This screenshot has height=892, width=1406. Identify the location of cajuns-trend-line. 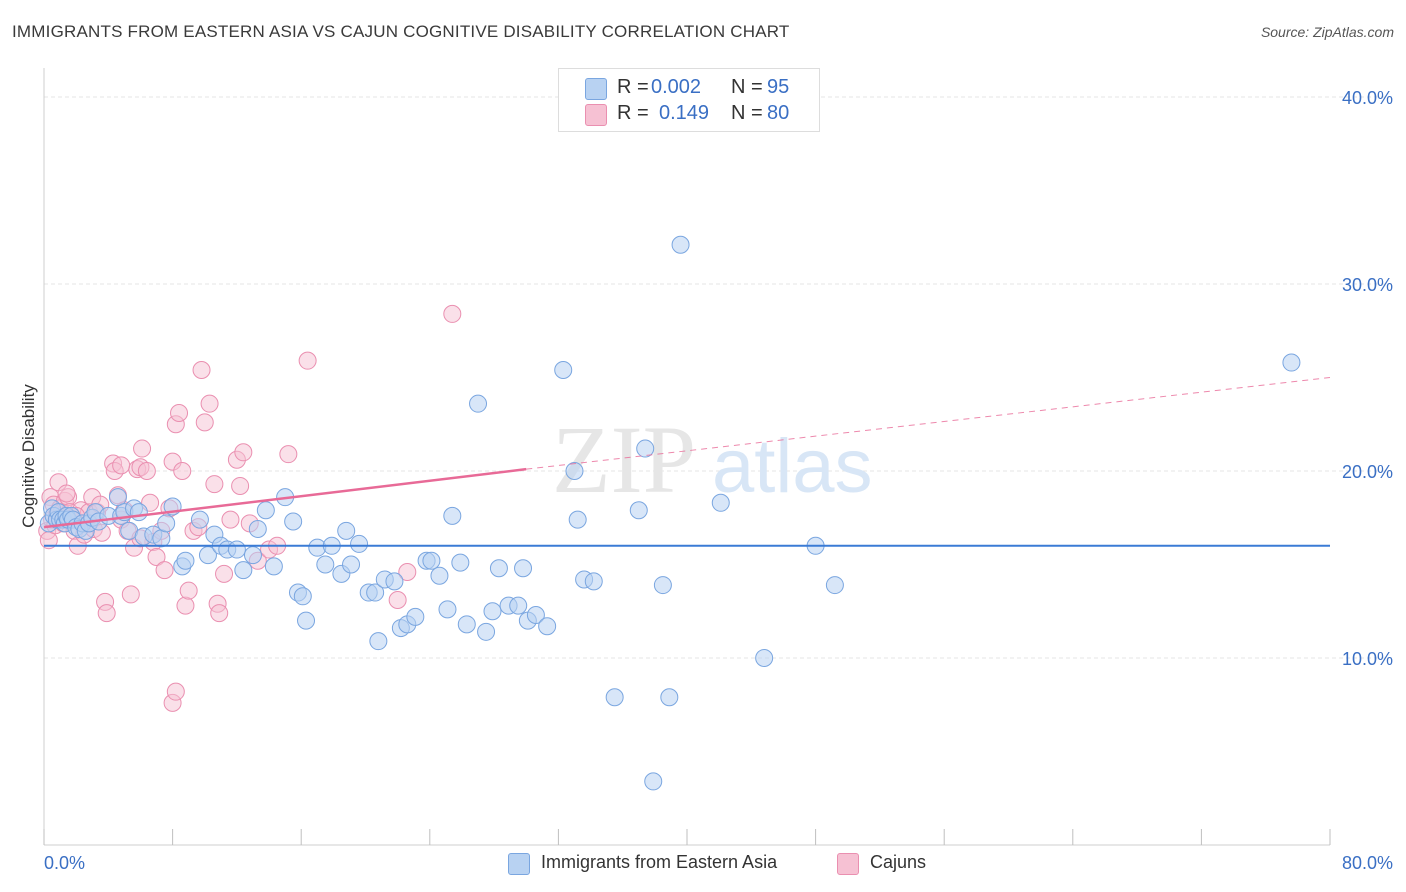
(285, 498).